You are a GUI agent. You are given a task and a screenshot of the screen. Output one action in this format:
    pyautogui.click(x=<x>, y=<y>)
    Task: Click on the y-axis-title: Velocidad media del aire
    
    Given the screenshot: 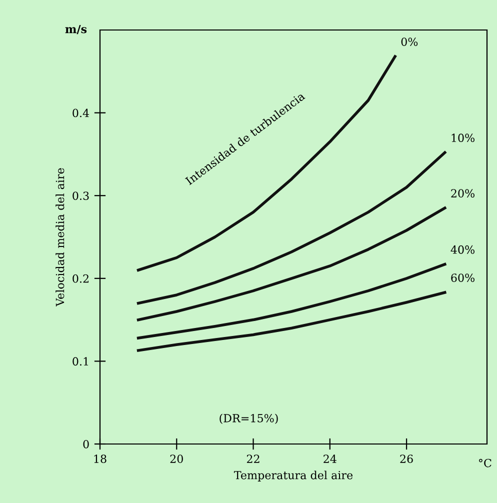 What is the action you would take?
    pyautogui.click(x=60, y=237)
    